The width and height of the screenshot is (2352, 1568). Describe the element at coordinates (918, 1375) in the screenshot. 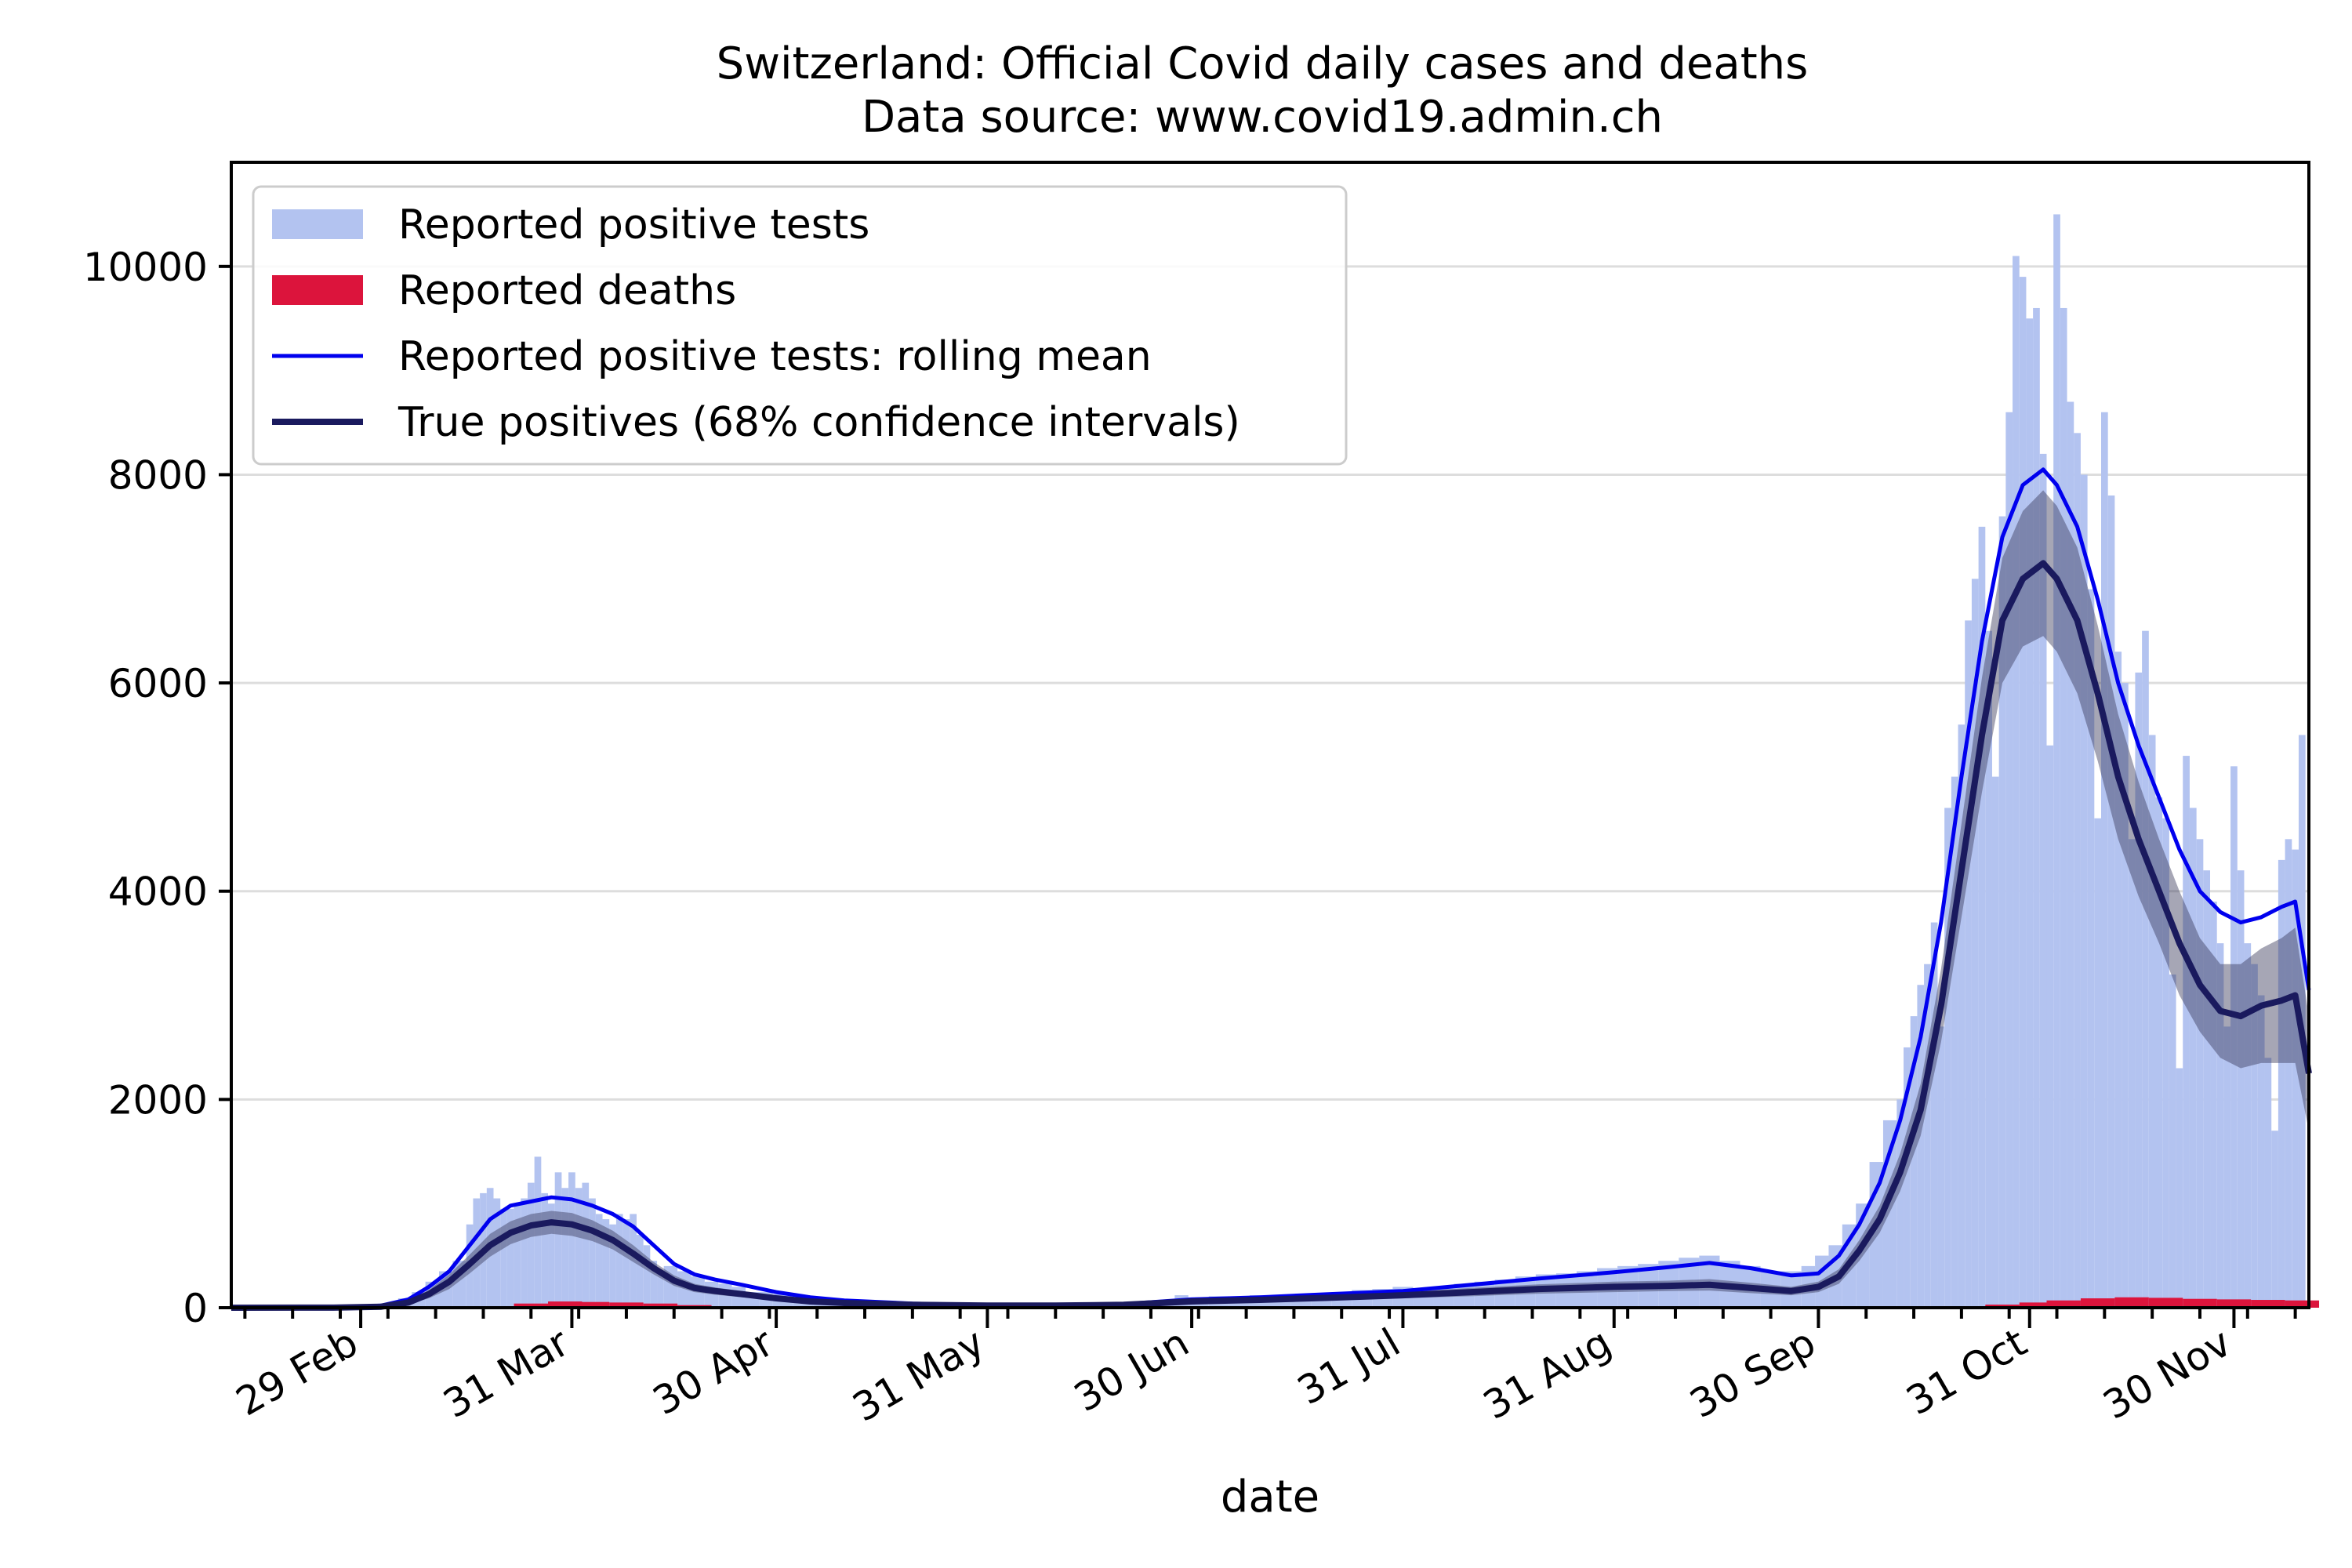

I see `x-tick-label: 31 May` at that location.